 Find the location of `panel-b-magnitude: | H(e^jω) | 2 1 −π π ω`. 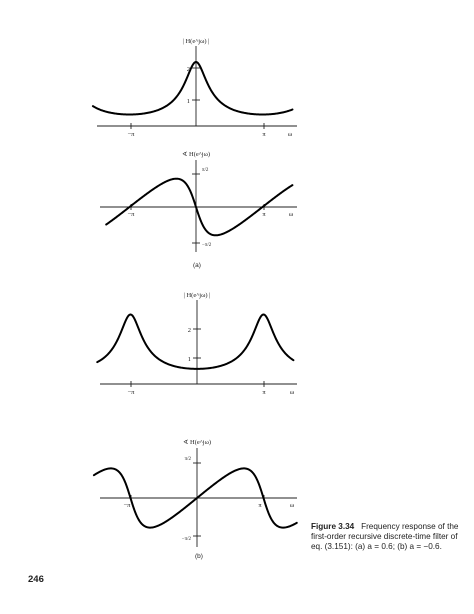

panel-b-magnitude: | H(e^jω) | 2 1 −π π ω is located at coordinates (196, 344).